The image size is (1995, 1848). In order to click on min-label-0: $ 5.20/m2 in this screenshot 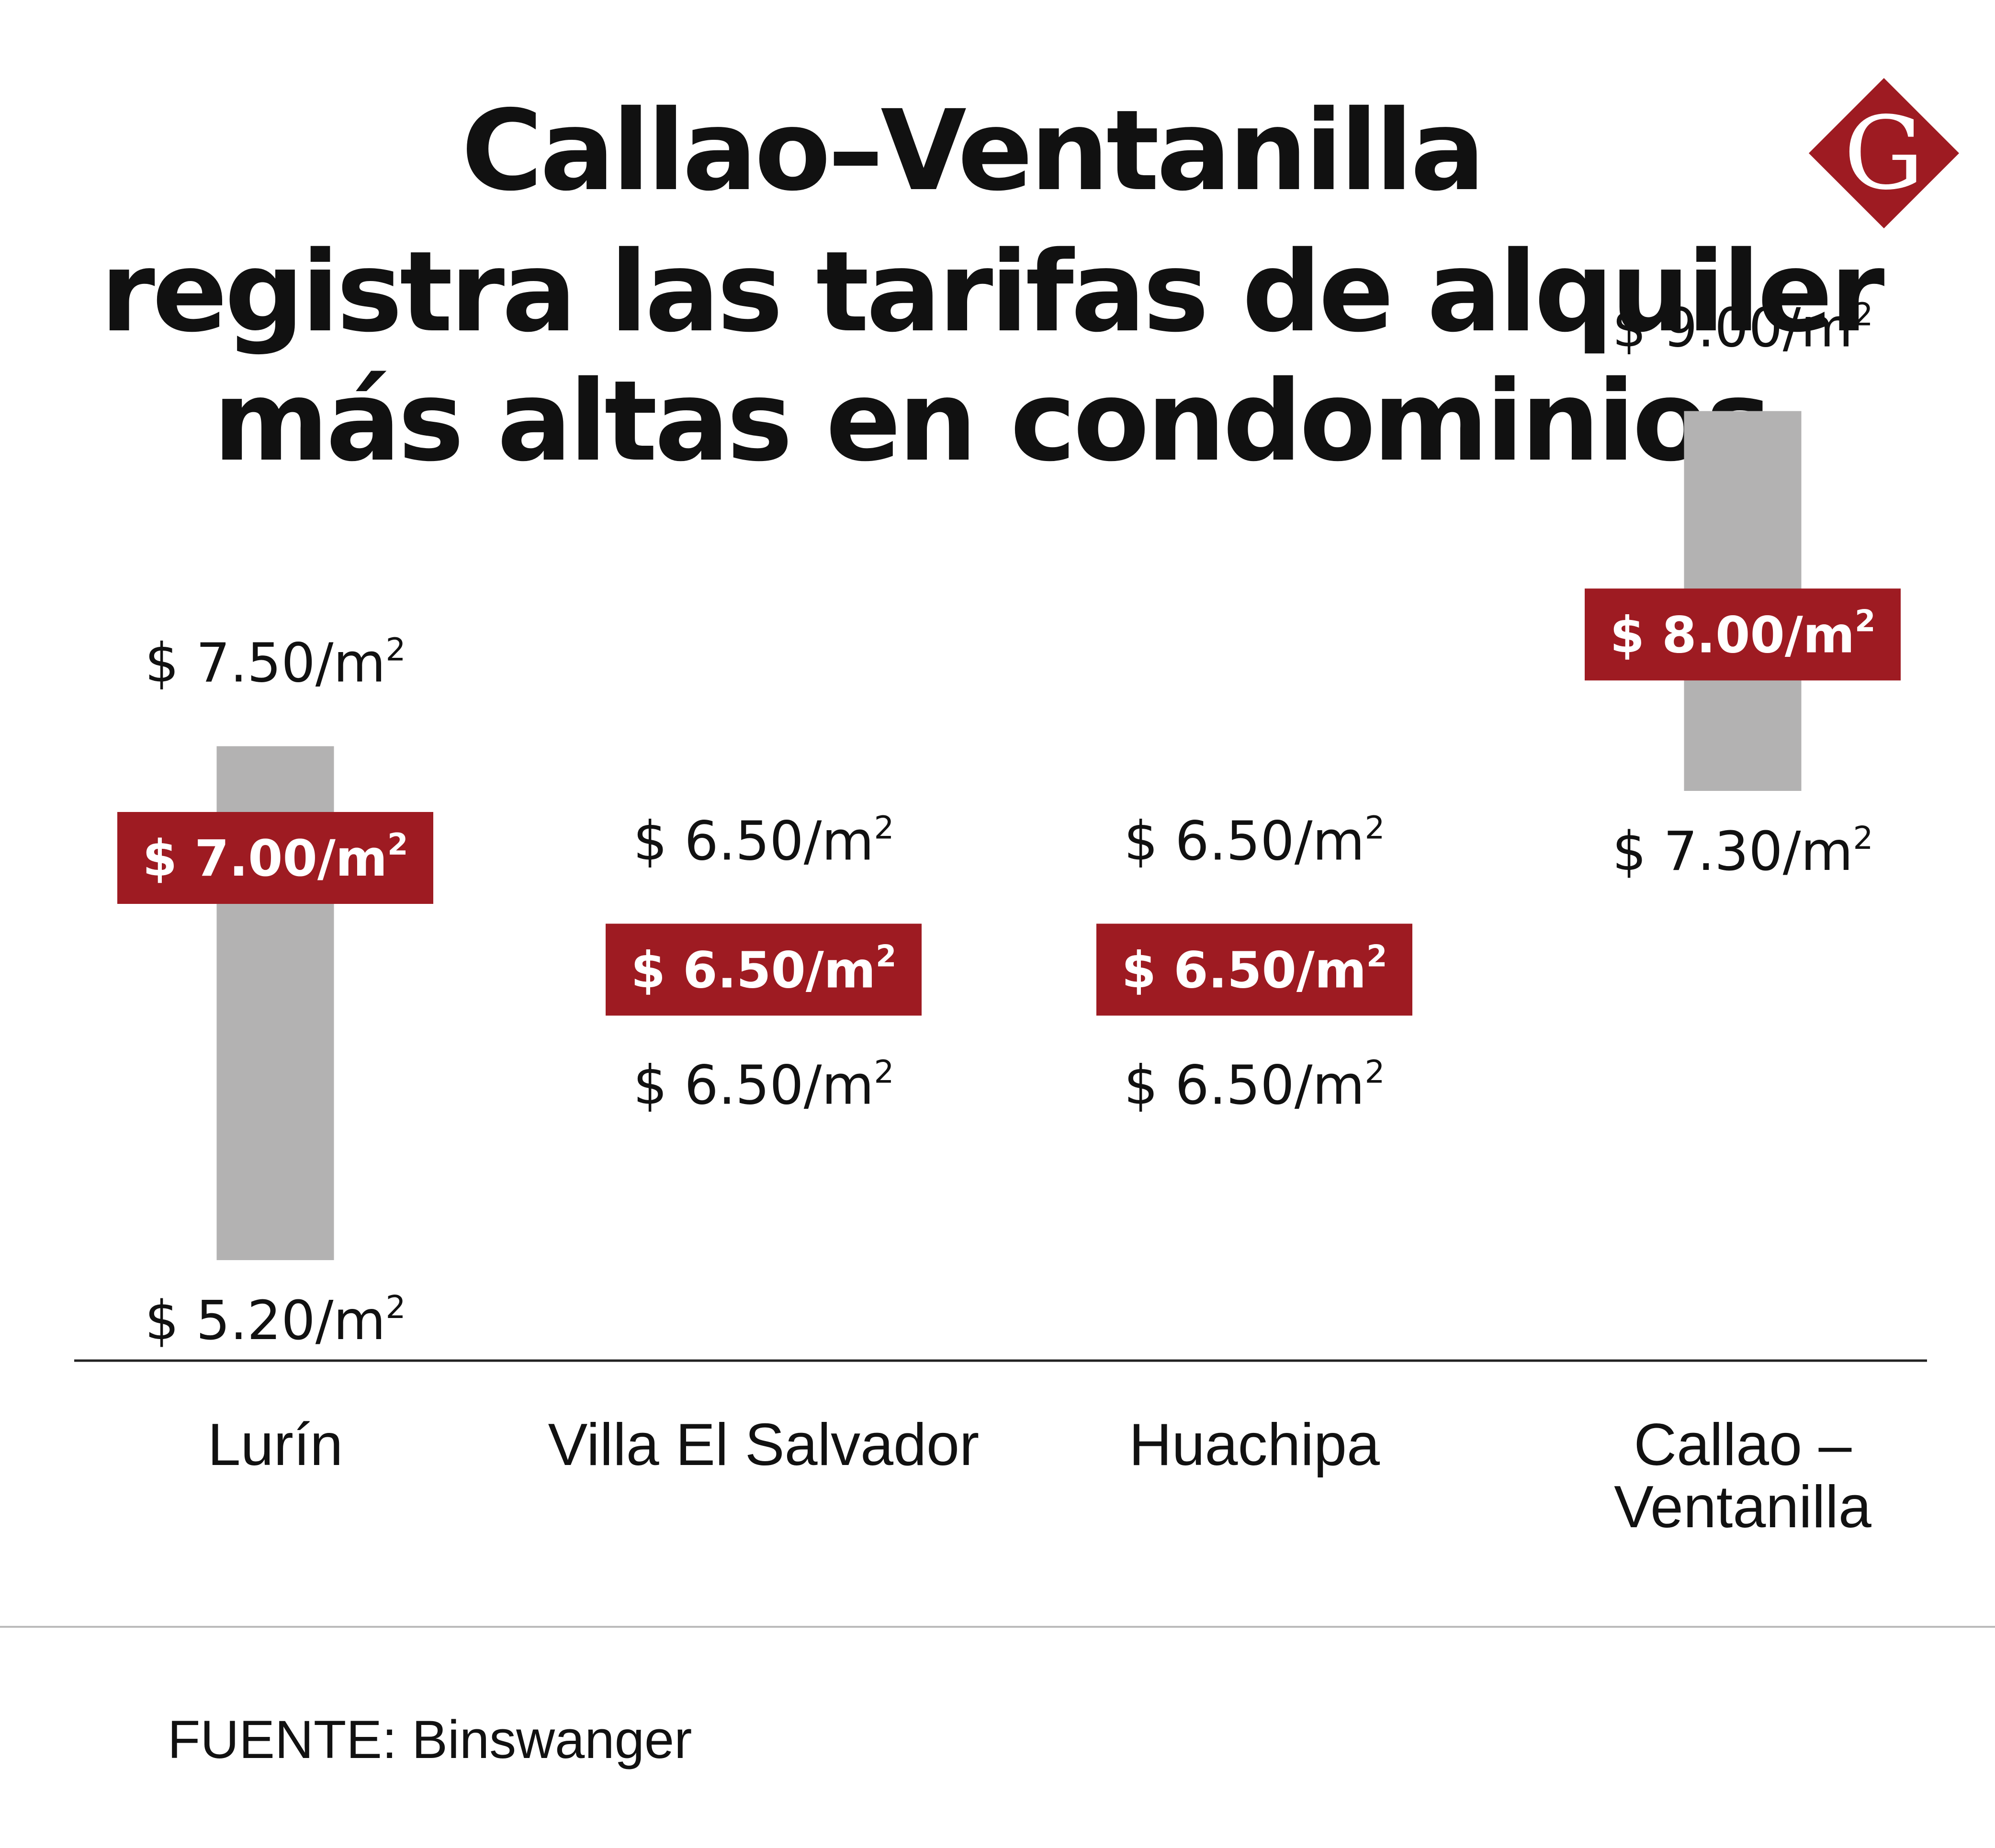, I will do `click(275, 1321)`.